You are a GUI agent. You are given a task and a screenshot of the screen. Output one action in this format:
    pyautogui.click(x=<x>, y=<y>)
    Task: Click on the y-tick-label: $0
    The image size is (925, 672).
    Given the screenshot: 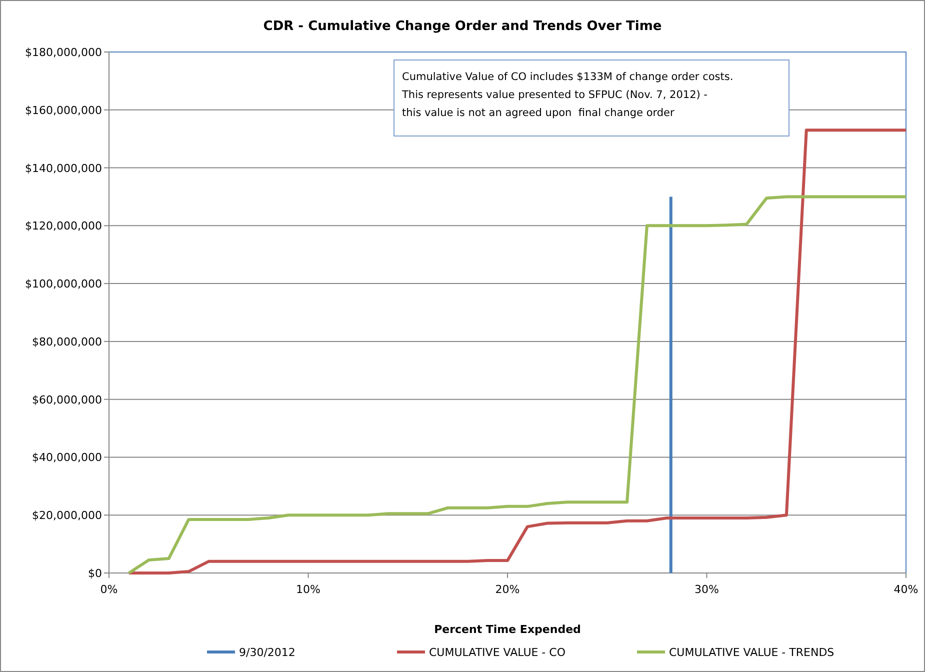 What is the action you would take?
    pyautogui.click(x=95, y=573)
    